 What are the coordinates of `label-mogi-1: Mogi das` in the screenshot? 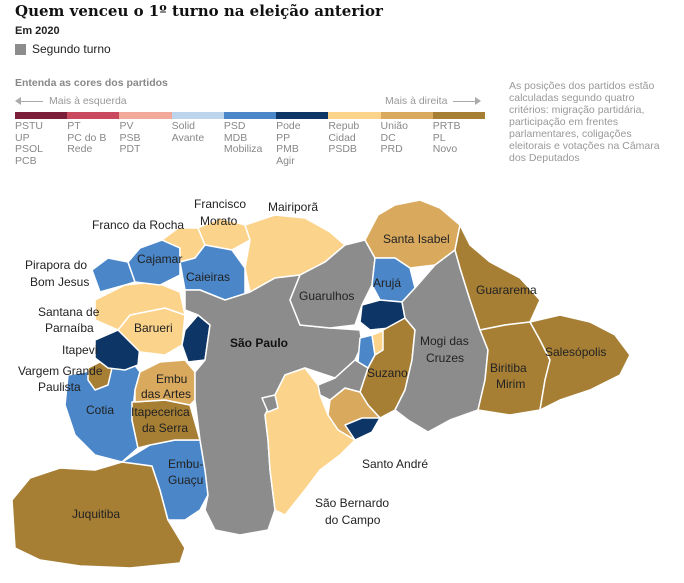 It's located at (444, 341).